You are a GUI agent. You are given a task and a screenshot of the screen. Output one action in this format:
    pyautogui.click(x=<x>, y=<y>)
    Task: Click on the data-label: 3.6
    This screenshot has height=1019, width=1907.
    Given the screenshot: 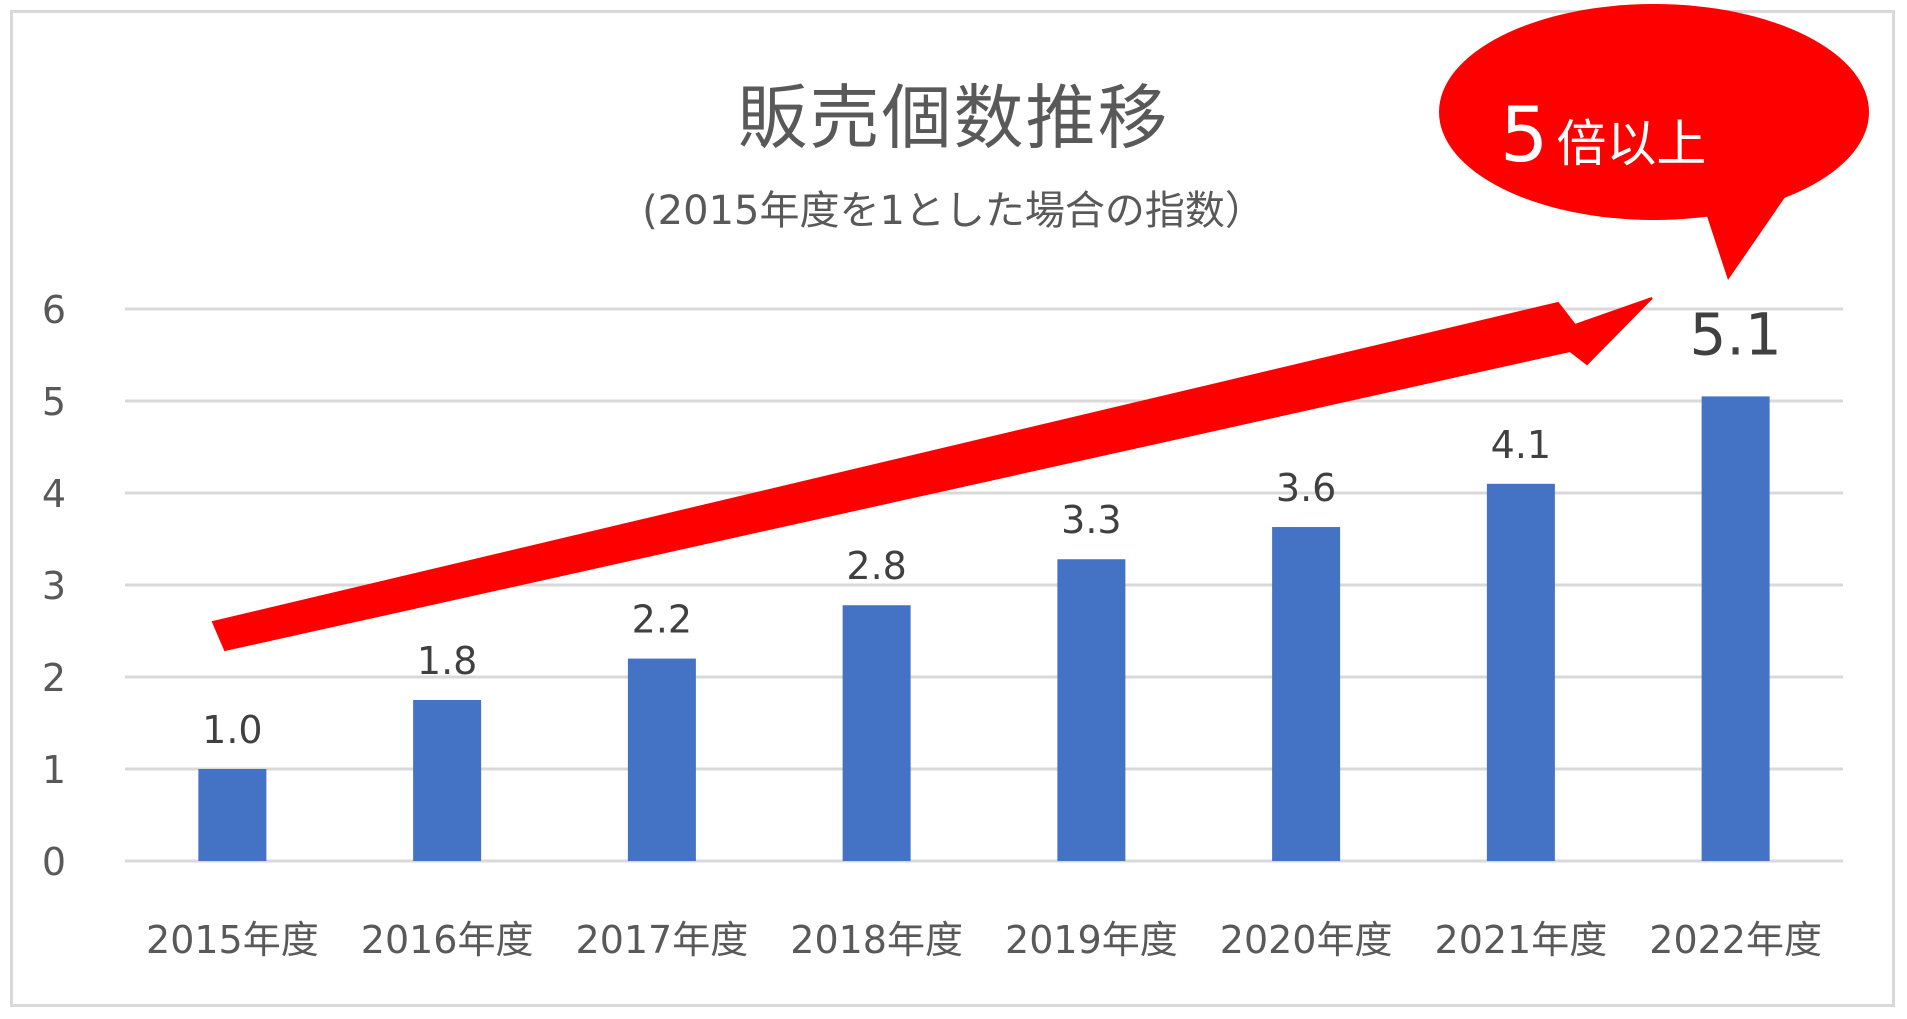 What is the action you would take?
    pyautogui.click(x=1306, y=488)
    